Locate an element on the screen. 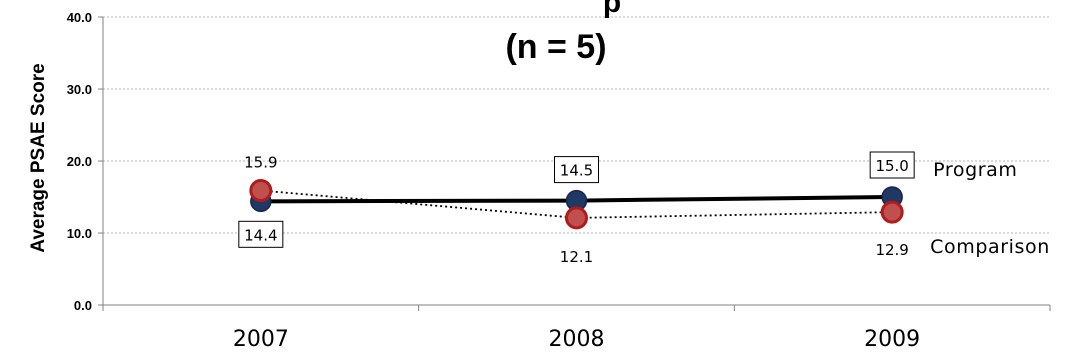 The height and width of the screenshot is (356, 1067). series-name-program: Program is located at coordinates (975, 170).